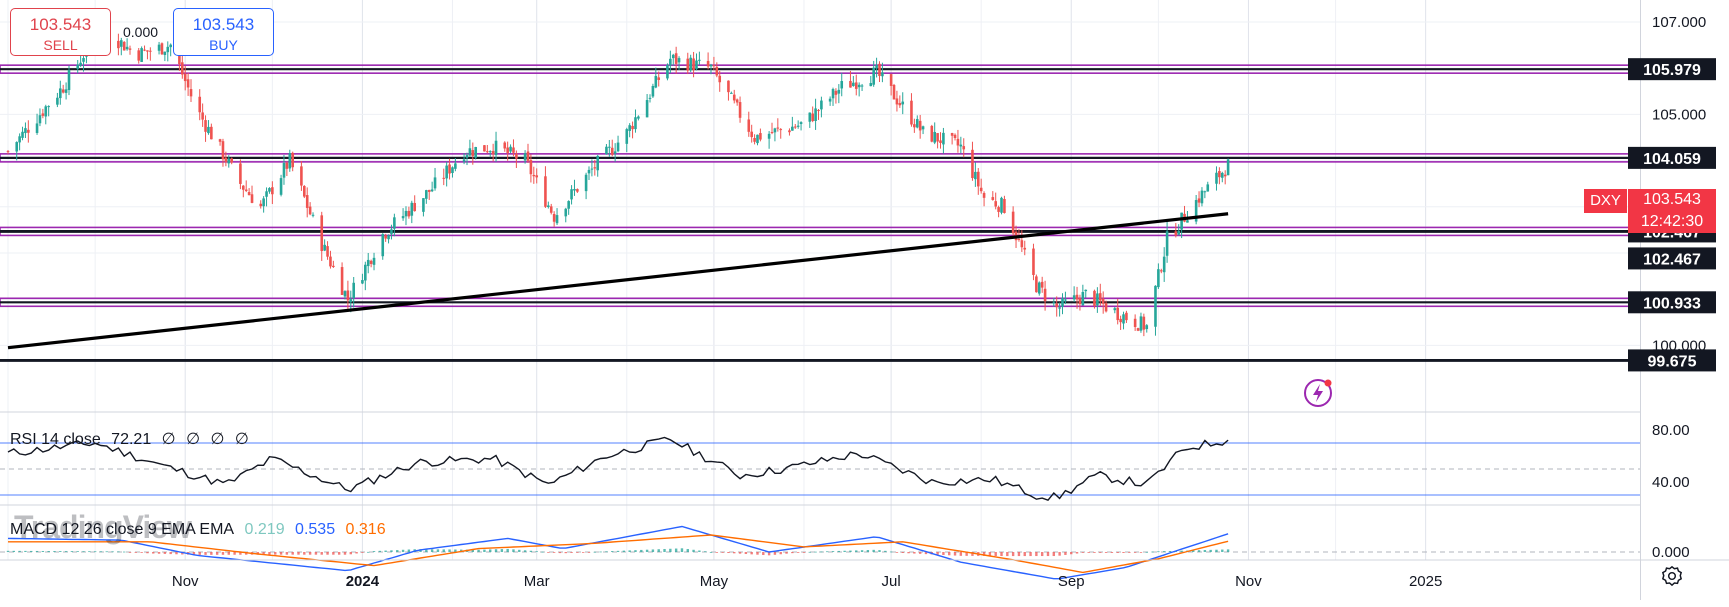 The width and height of the screenshot is (1729, 607). I want to click on flash-icon, so click(1318, 393).